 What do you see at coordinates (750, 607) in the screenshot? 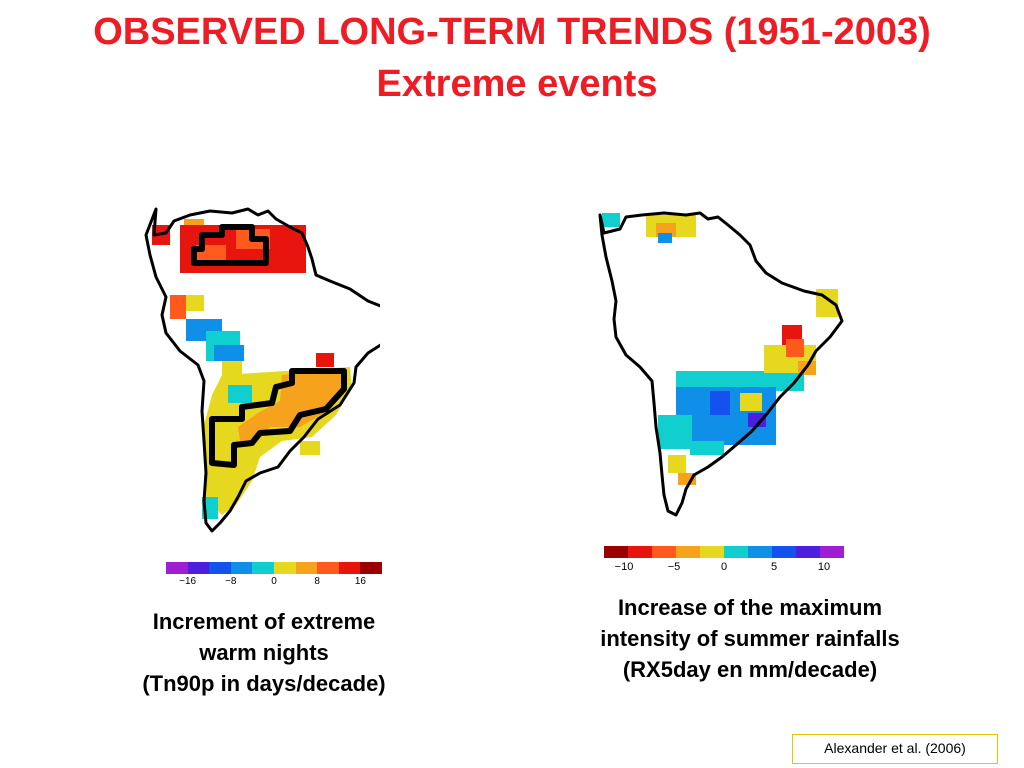
I see `caption-line: Increase of the maximum` at bounding box center [750, 607].